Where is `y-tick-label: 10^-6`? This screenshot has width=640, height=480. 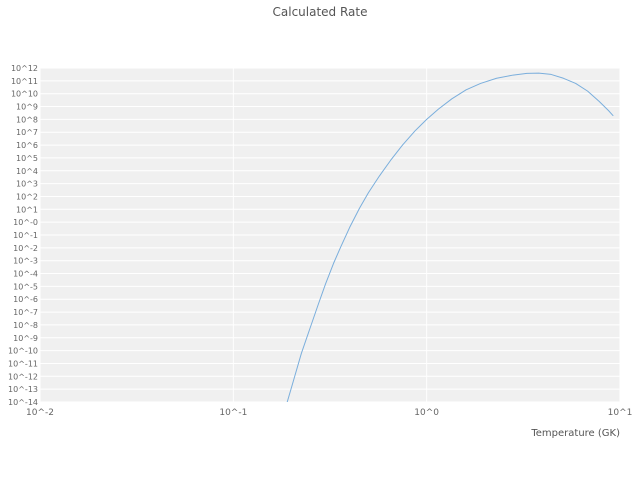
y-tick-label: 10^-6 is located at coordinates (25, 299).